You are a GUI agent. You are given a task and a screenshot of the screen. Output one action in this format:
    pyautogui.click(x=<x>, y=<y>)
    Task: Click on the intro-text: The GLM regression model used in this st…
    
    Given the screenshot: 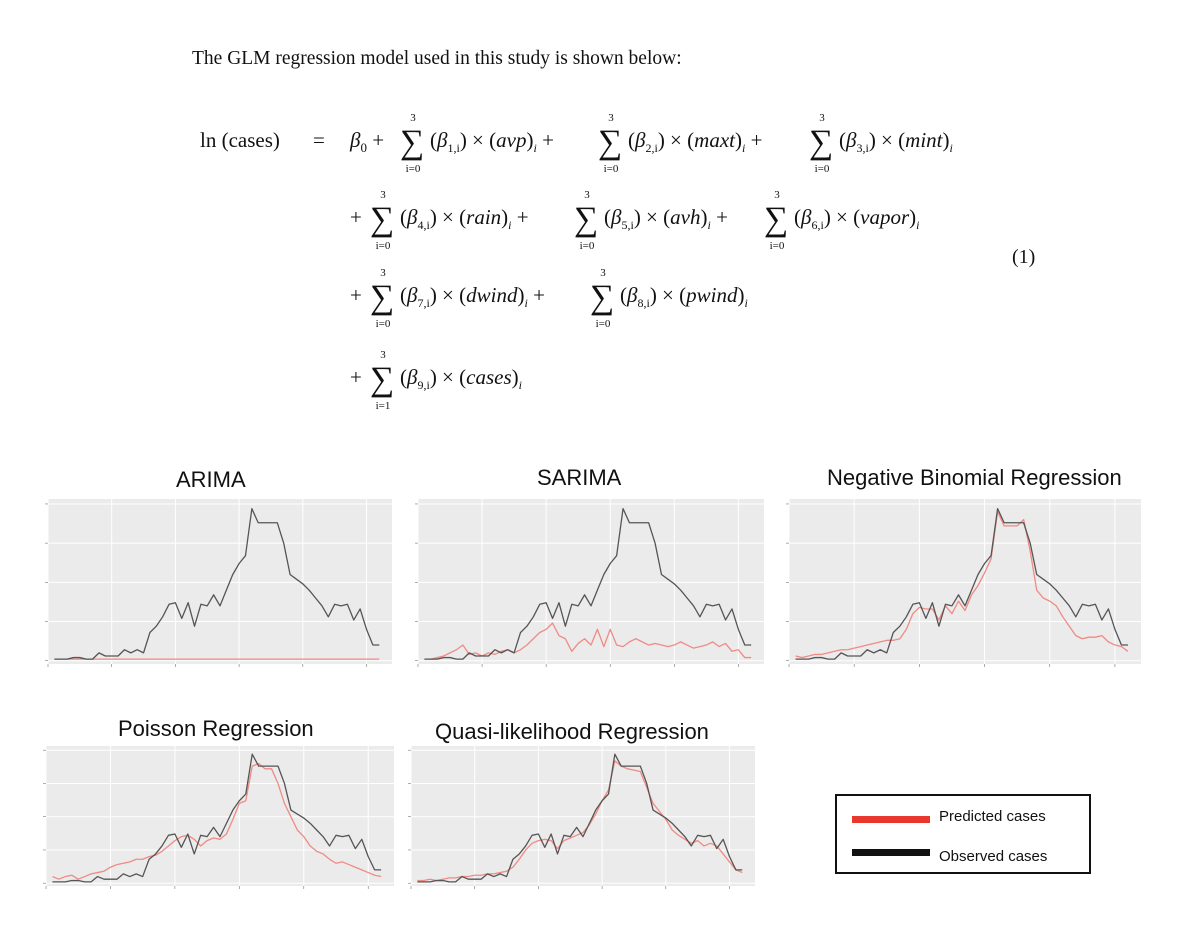 What is the action you would take?
    pyautogui.click(x=437, y=58)
    